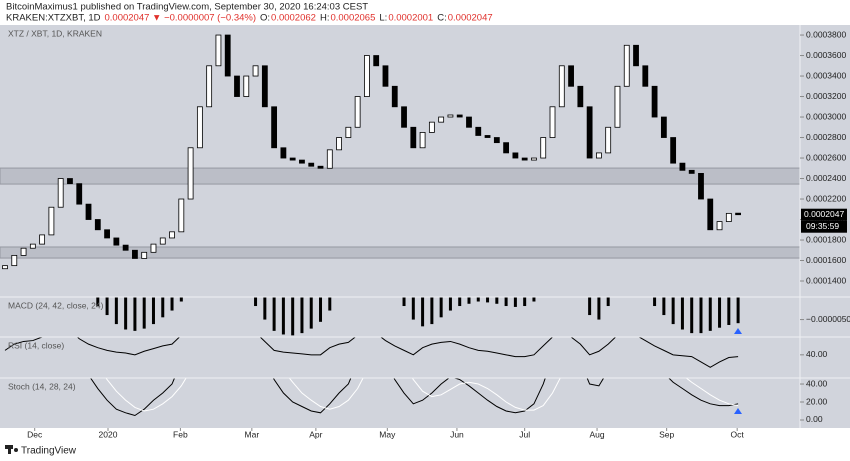 The width and height of the screenshot is (850, 461). What do you see at coordinates (524, 434) in the screenshot?
I see `x-tick-label: Jul` at bounding box center [524, 434].